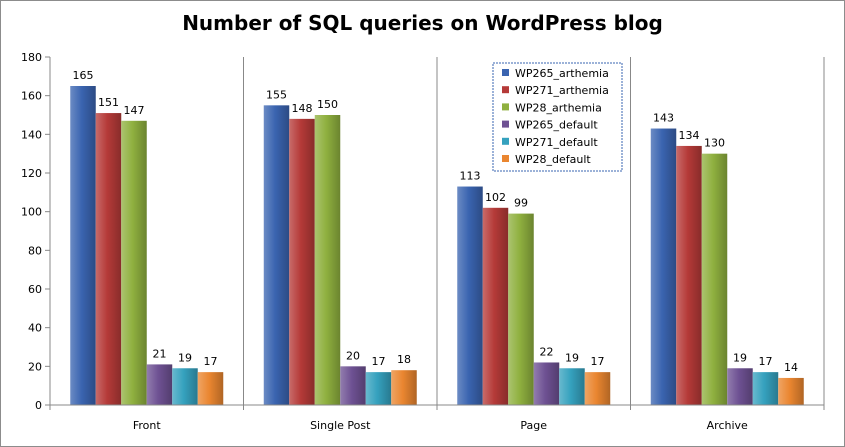 Image resolution: width=845 pixels, height=447 pixels. Describe the element at coordinates (31, 57) in the screenshot. I see `y-tick-label: 180` at that location.